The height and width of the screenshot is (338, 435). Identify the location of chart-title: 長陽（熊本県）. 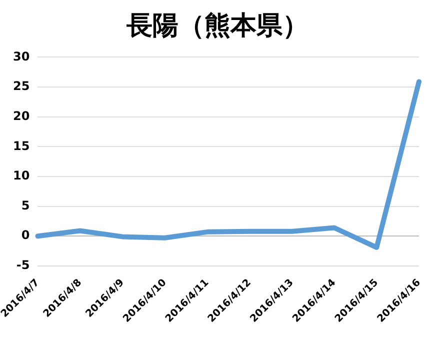
(218, 26).